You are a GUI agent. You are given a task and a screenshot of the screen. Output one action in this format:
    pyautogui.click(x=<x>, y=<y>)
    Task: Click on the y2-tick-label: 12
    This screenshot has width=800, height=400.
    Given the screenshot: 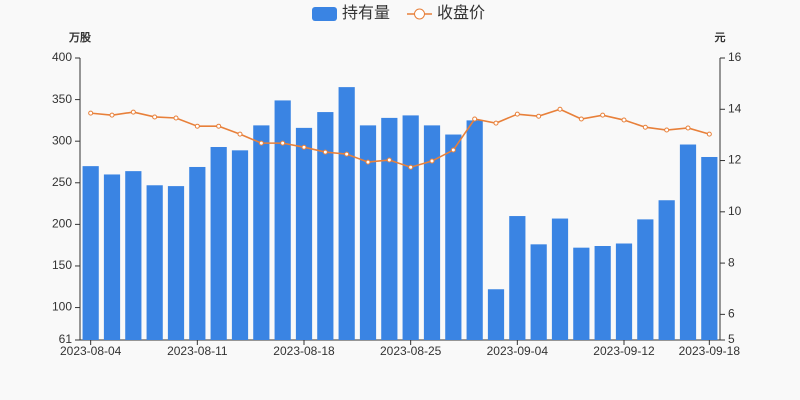 What is the action you would take?
    pyautogui.click(x=735, y=160)
    